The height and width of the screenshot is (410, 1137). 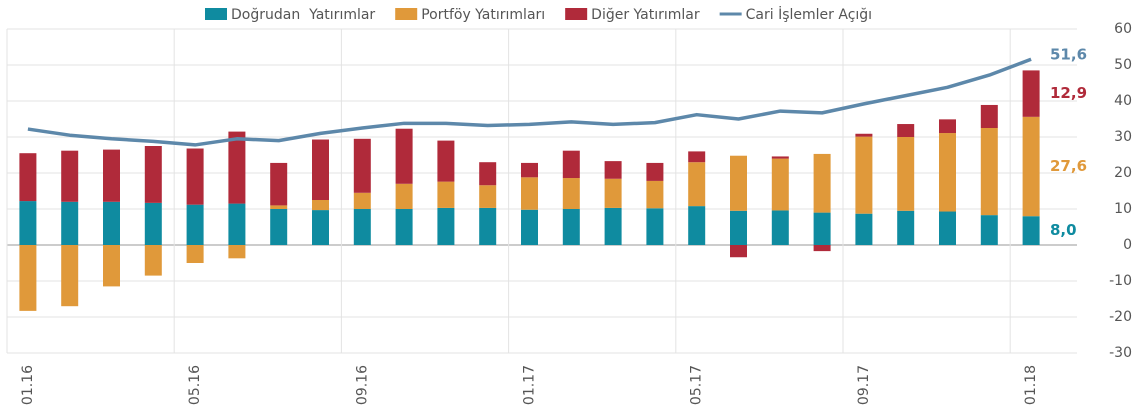 I want to click on value-label: 12,9, so click(x=1068, y=93).